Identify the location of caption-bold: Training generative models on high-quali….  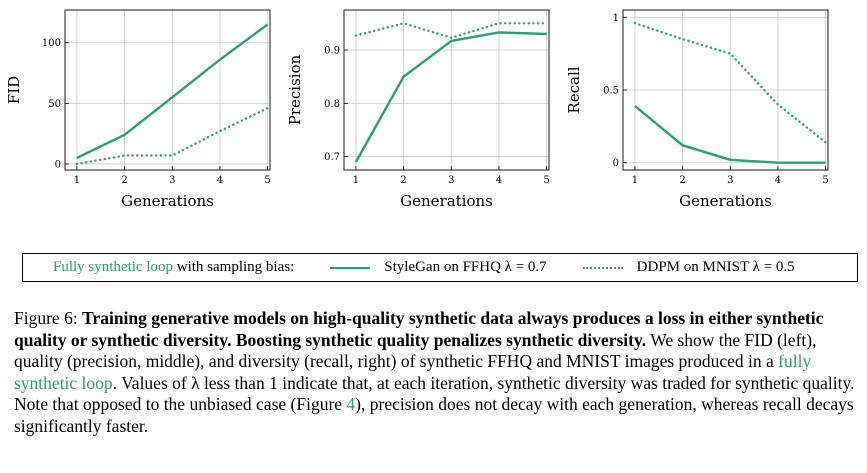
(419, 329).